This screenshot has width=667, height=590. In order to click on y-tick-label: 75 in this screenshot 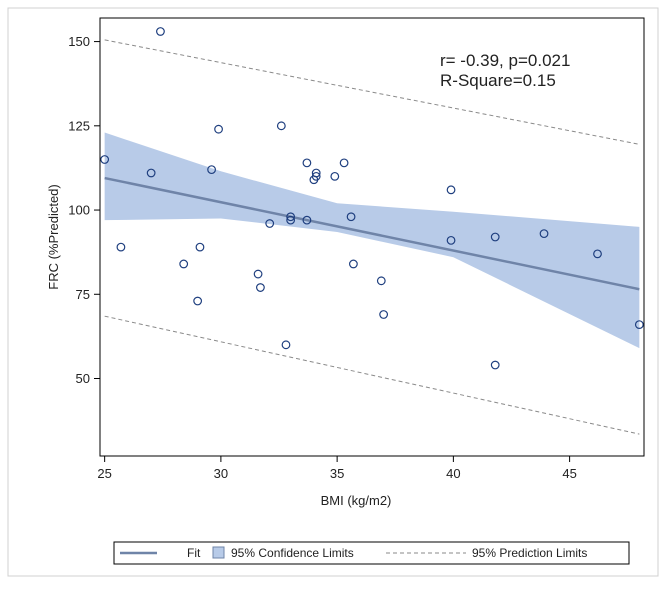, I will do `click(83, 294)`.